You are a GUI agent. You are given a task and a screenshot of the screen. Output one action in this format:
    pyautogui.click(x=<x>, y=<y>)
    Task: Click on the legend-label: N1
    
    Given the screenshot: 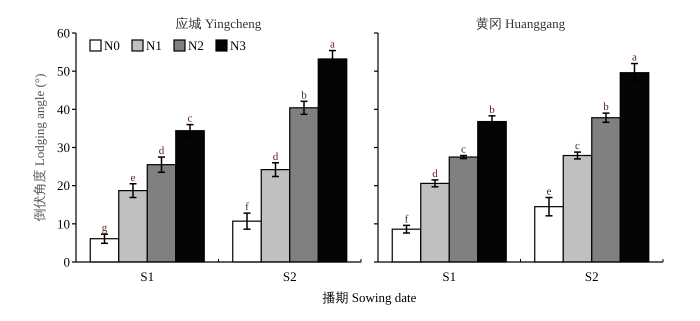 What is the action you would take?
    pyautogui.click(x=154, y=45)
    